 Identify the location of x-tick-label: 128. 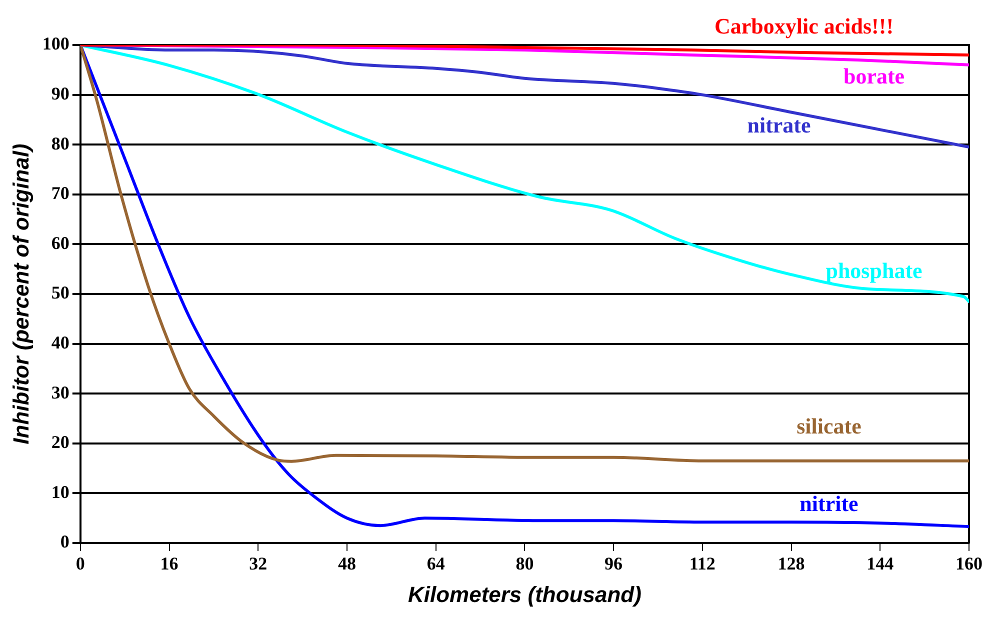
(791, 563).